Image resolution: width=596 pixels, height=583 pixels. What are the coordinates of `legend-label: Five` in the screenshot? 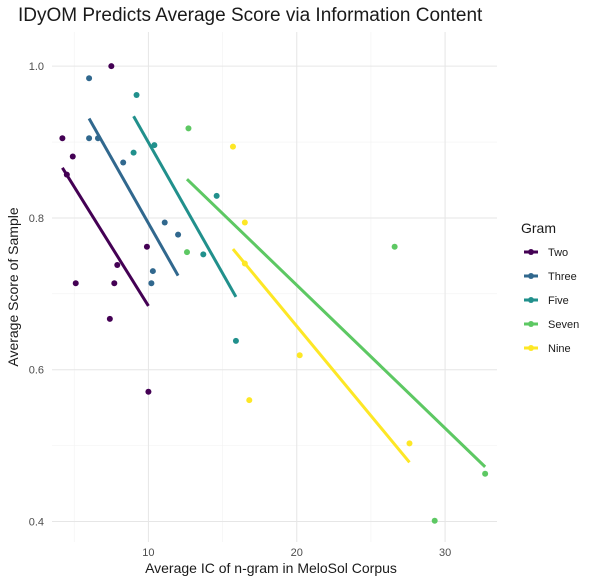 It's located at (558, 301).